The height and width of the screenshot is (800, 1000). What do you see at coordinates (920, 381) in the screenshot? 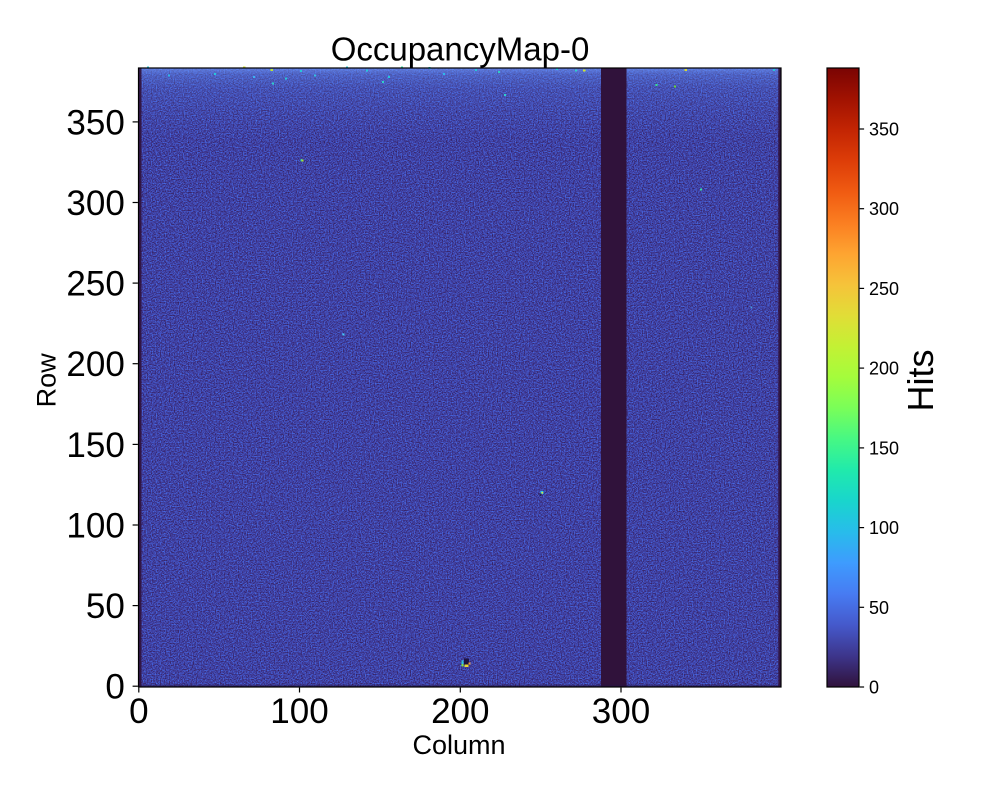
I see `svg-text: Hits` at bounding box center [920, 381].